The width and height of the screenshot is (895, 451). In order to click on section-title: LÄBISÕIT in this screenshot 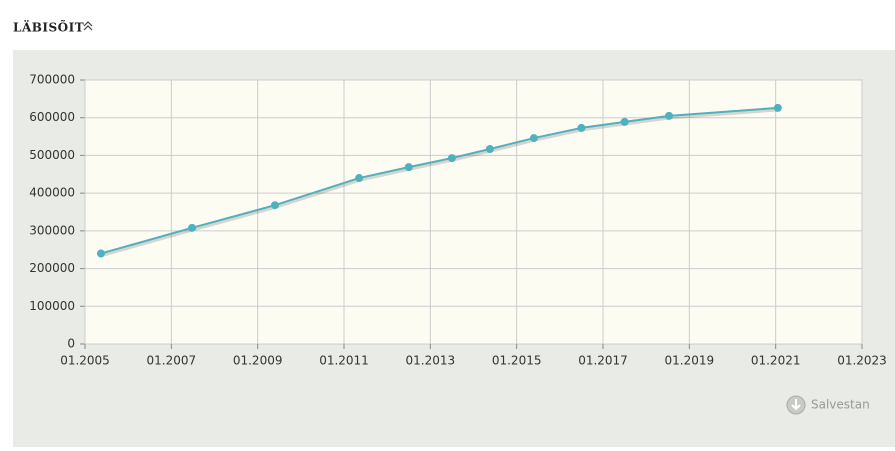, I will do `click(48, 27)`.